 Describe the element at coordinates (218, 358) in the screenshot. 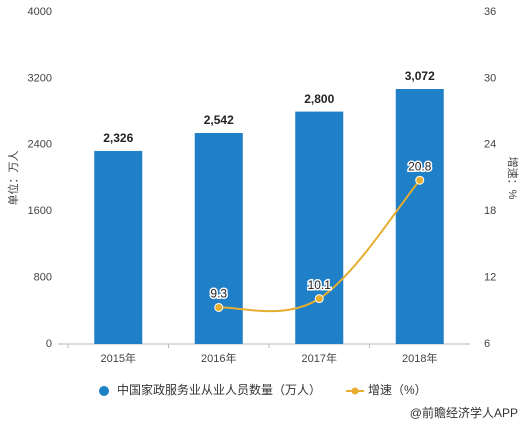

I see `x-tick-label: 2016年` at that location.